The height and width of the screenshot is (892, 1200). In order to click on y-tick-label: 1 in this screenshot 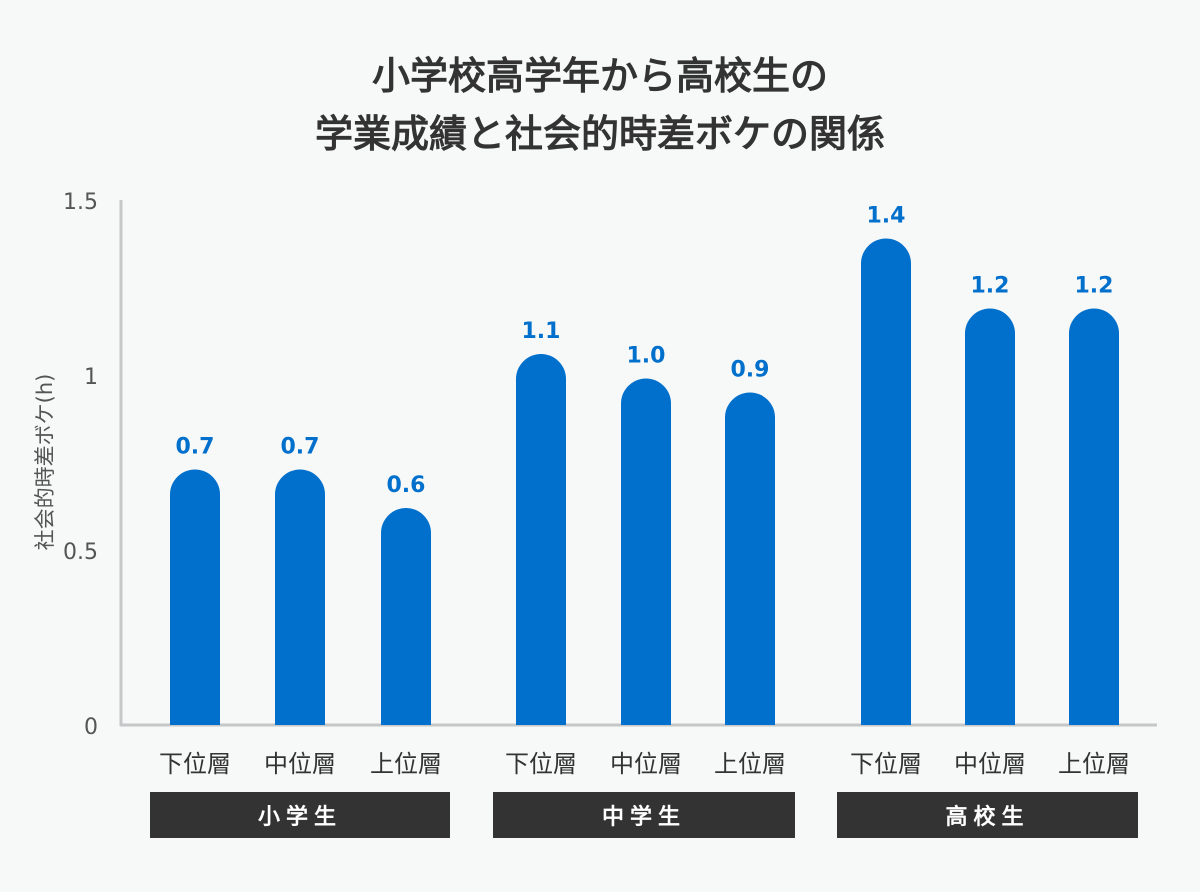, I will do `click(91, 377)`.